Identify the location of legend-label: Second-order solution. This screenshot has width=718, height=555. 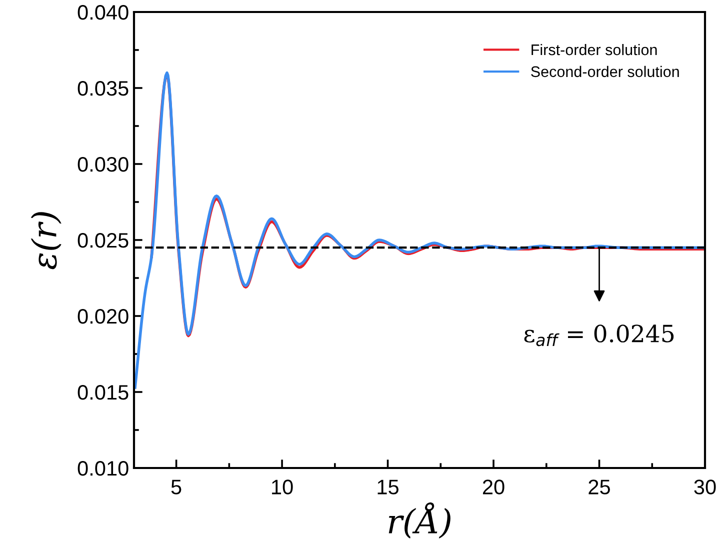
(605, 72).